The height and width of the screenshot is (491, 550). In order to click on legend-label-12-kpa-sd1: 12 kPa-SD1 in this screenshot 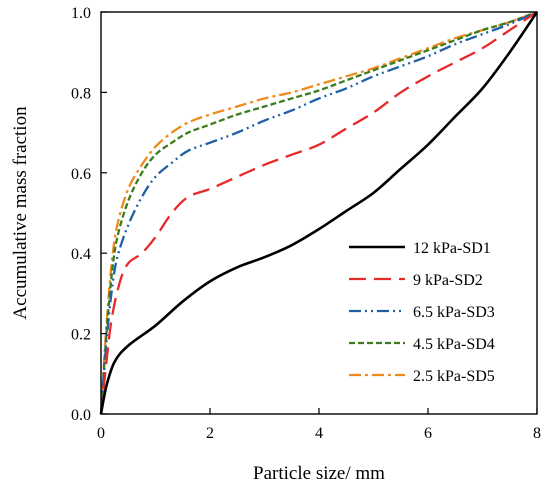, I will do `click(452, 248)`.